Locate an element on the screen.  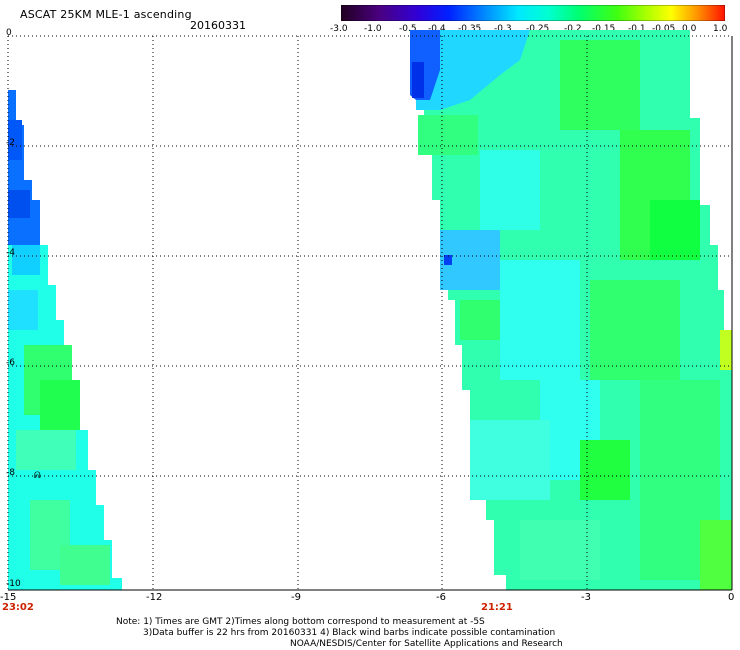
colorbar-label: -1.0 is located at coordinates (373, 29).